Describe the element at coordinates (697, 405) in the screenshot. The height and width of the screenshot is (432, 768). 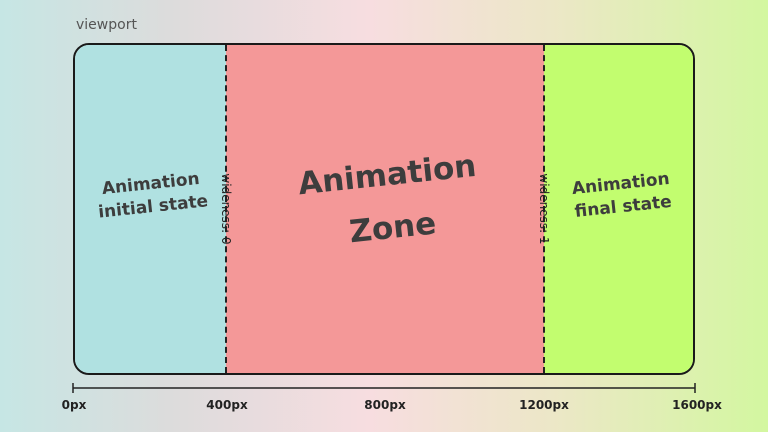
I see `tick-label-1600: 1600px` at that location.